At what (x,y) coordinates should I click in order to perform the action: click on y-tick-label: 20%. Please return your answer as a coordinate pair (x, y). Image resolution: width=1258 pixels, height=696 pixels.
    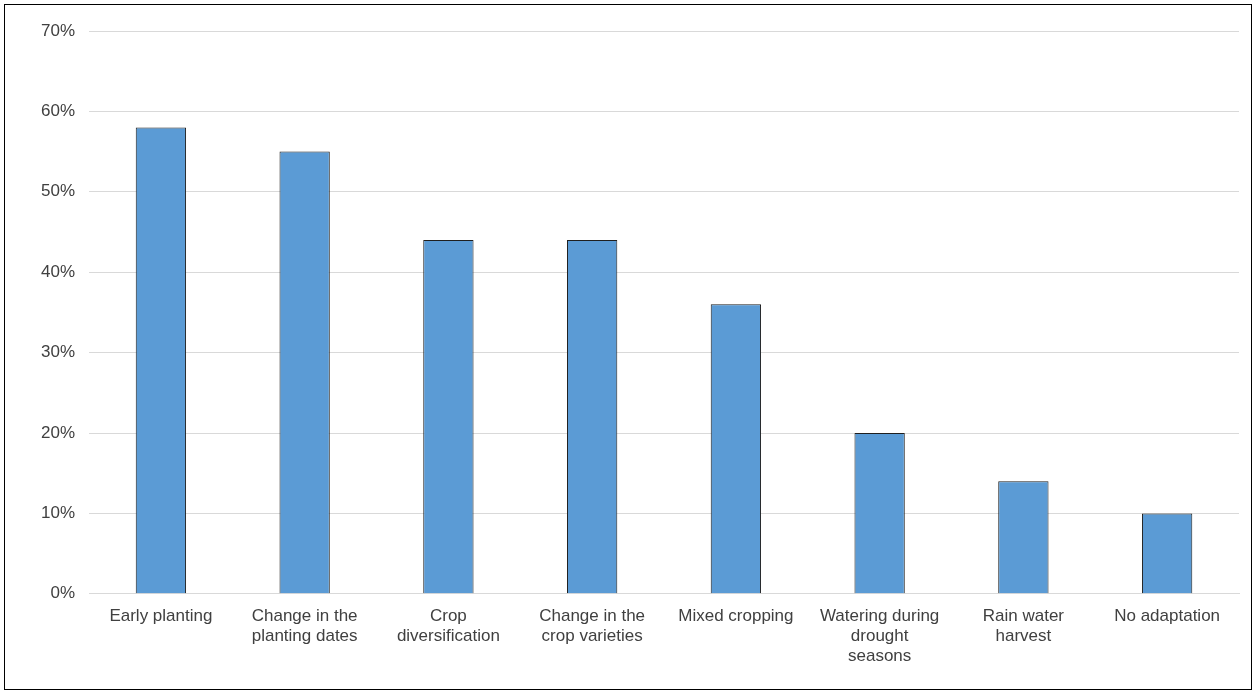
    Looking at the image, I should click on (58, 432).